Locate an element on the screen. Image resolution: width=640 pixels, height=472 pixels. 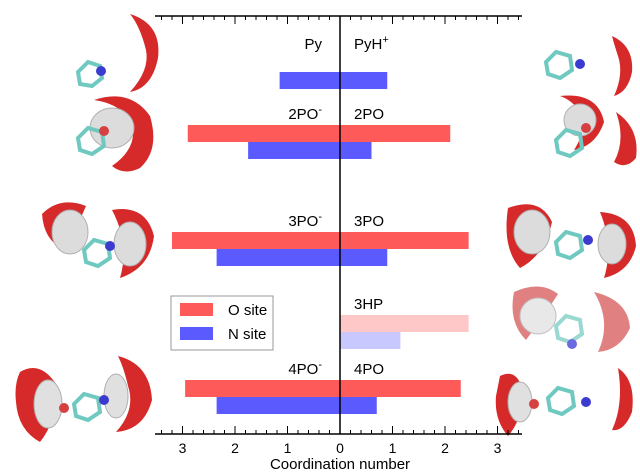
bar-3po-right-o is located at coordinates (404, 240).